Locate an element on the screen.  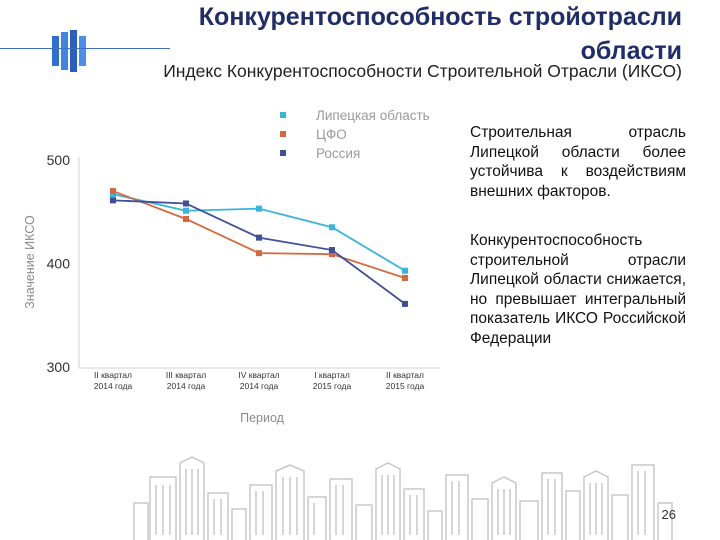
x-tick-label: II квартал 2015 года is located at coordinates (405, 380).